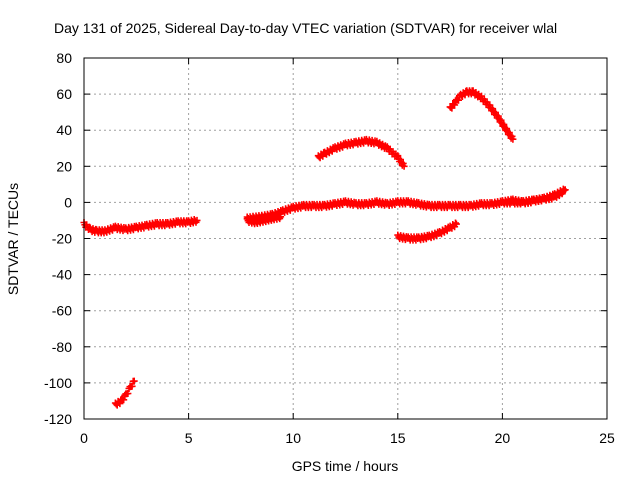 Image resolution: width=640 pixels, height=480 pixels. What do you see at coordinates (68, 202) in the screenshot?
I see `y-tick-label: 0` at bounding box center [68, 202].